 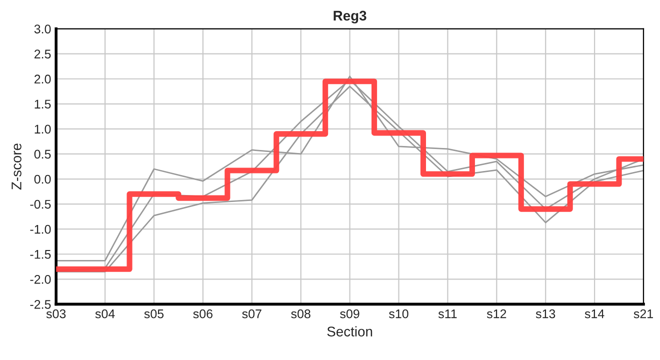 I want to click on y-tick-label: 0.0, so click(x=42, y=179).